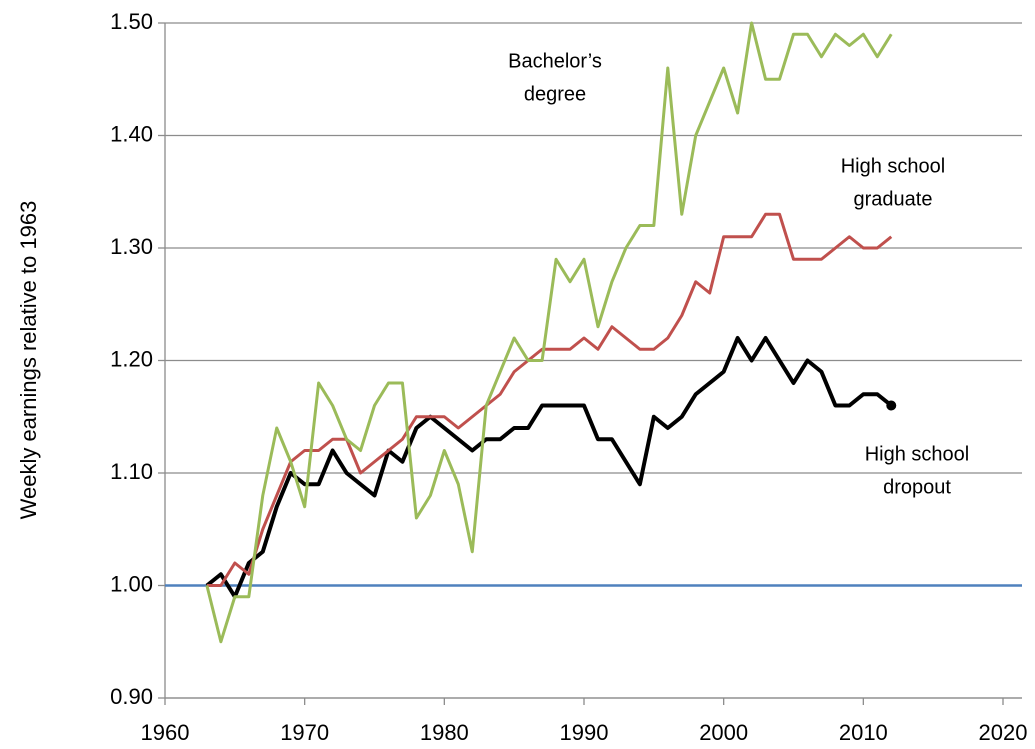 The width and height of the screenshot is (1035, 749). What do you see at coordinates (893, 199) in the screenshot?
I see `series-annotation: graduate` at bounding box center [893, 199].